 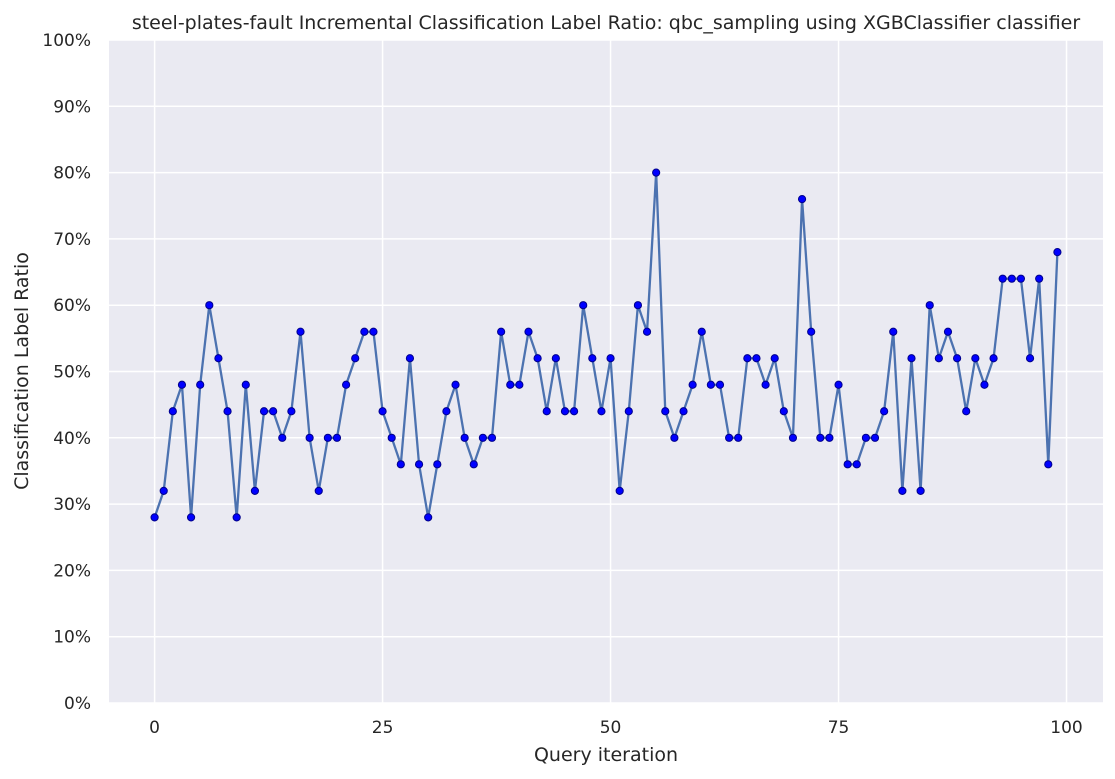 What do you see at coordinates (72, 505) in the screenshot?
I see `y-tick-label: 30%` at bounding box center [72, 505].